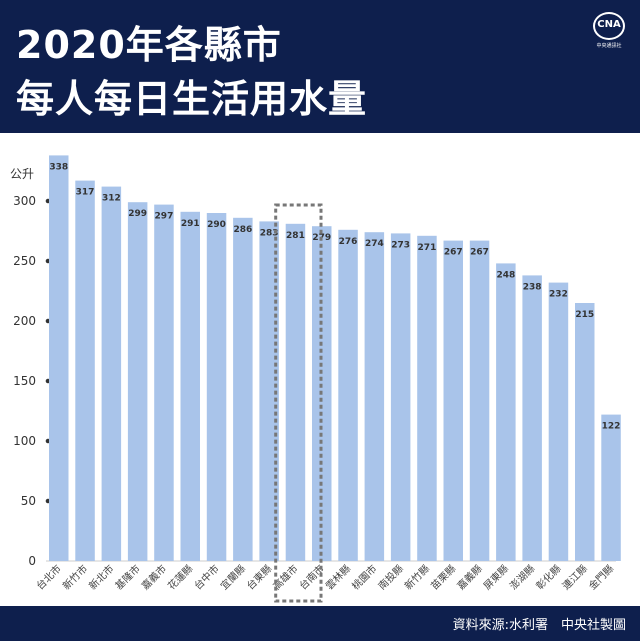 Image resolution: width=640 pixels, height=641 pixels. I want to click on bar-value-label: 232, so click(558, 295).